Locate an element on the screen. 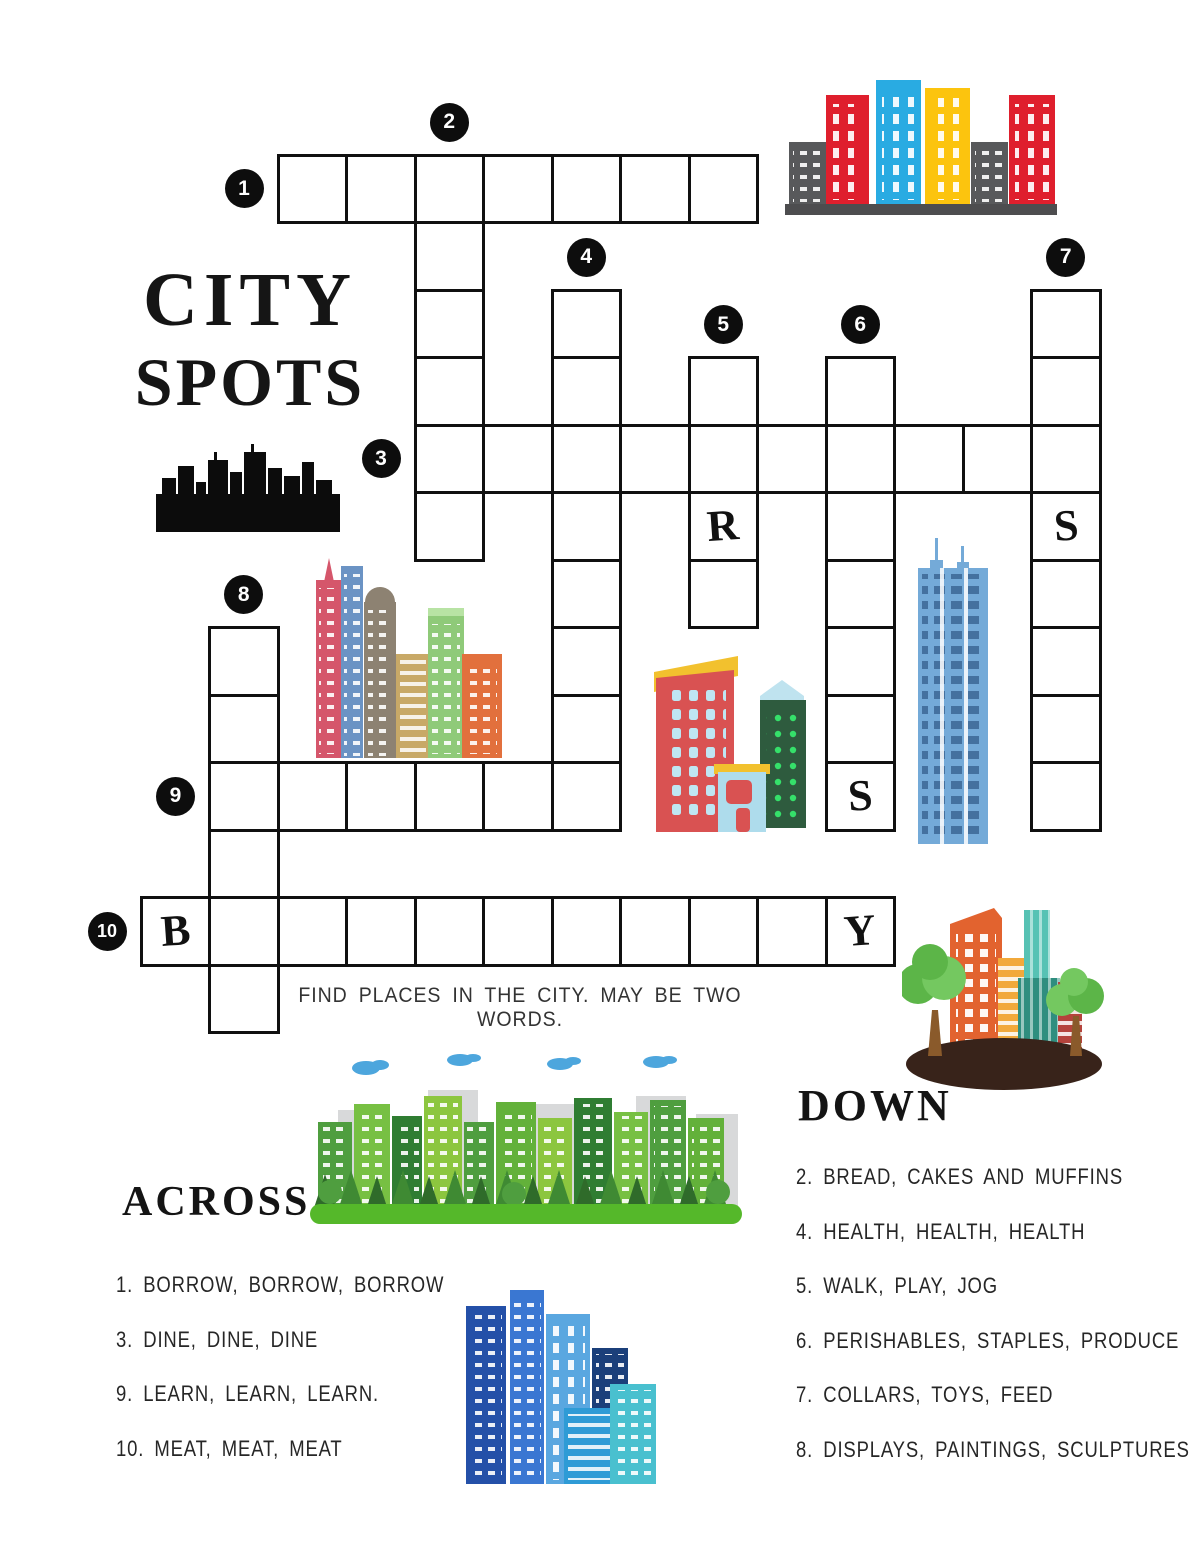  across-clue-4: 10. MEAT, MEAT, MEAT is located at coordinates (229, 1448).